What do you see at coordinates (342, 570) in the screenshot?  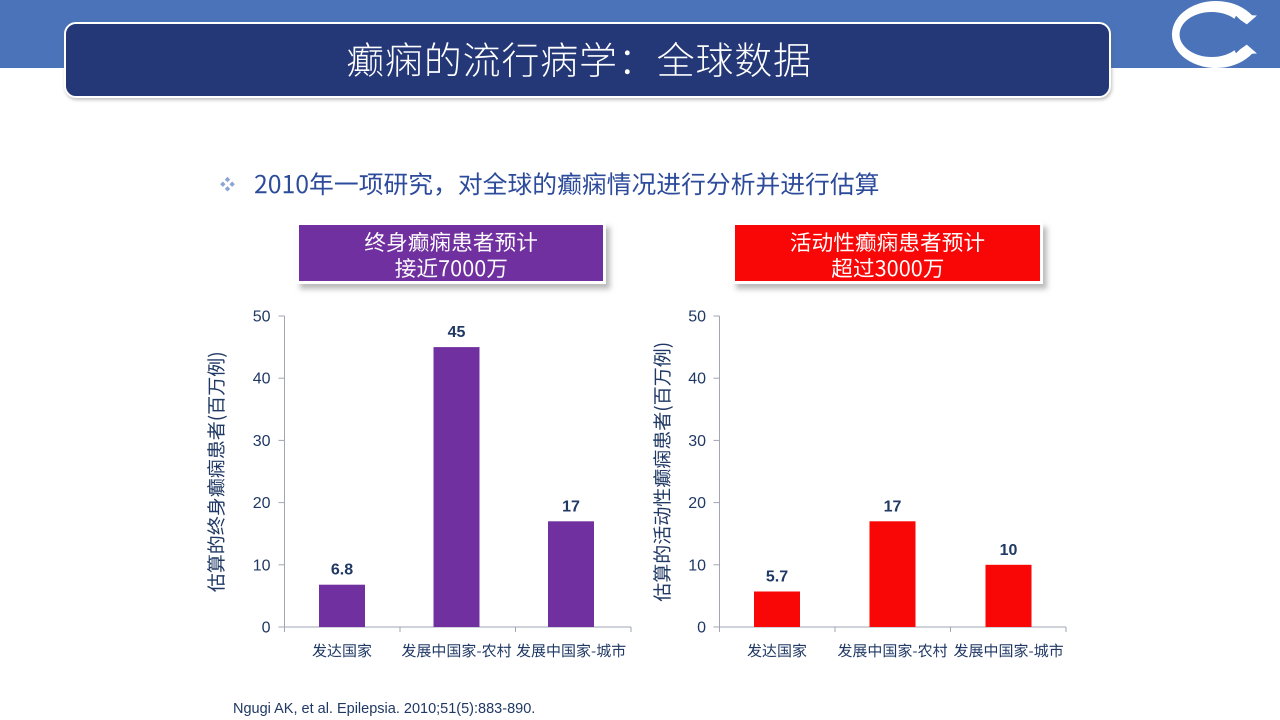 I see `svg-text: 6.8` at bounding box center [342, 570].